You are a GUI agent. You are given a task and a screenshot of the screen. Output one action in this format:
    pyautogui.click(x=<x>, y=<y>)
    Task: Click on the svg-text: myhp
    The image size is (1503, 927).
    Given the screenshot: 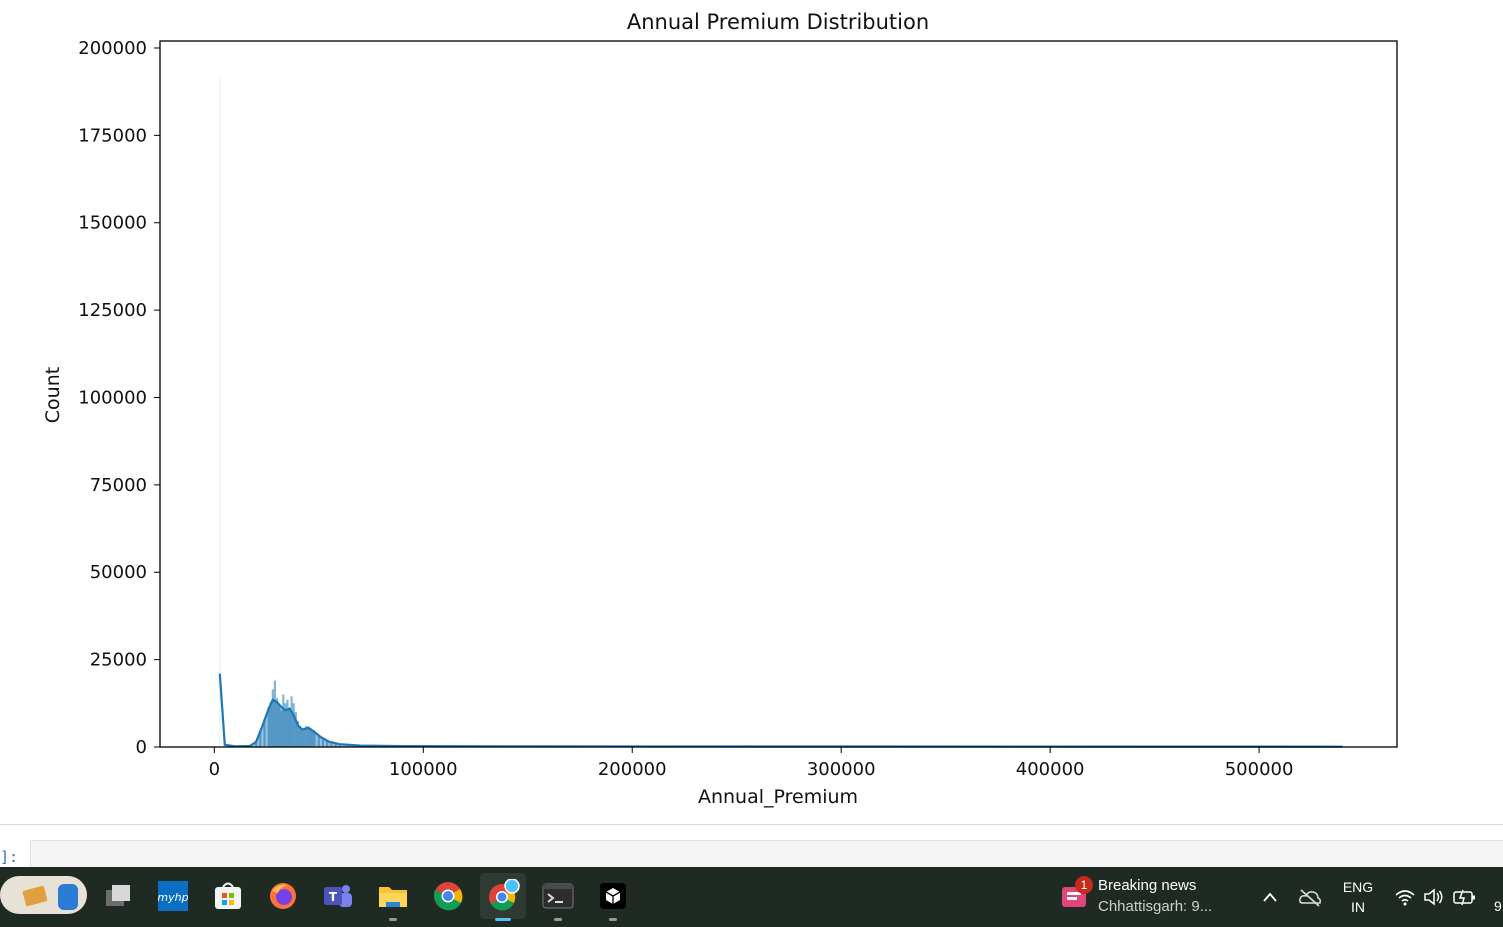 What is the action you would take?
    pyautogui.click(x=173, y=897)
    